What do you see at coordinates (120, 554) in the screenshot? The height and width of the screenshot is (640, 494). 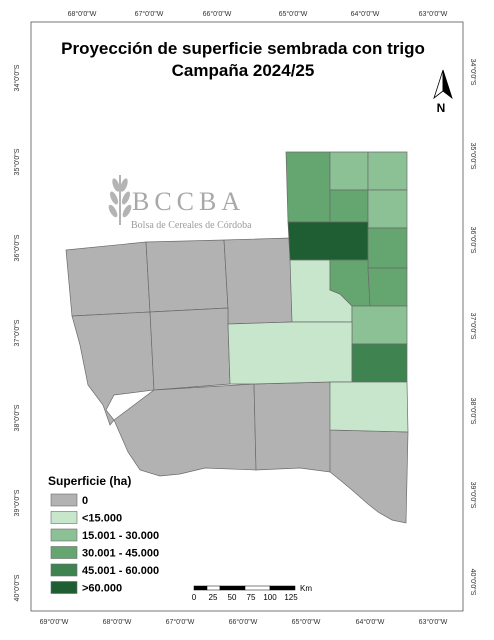 I see `legend-label: 30.001 - 45.000` at bounding box center [120, 554].